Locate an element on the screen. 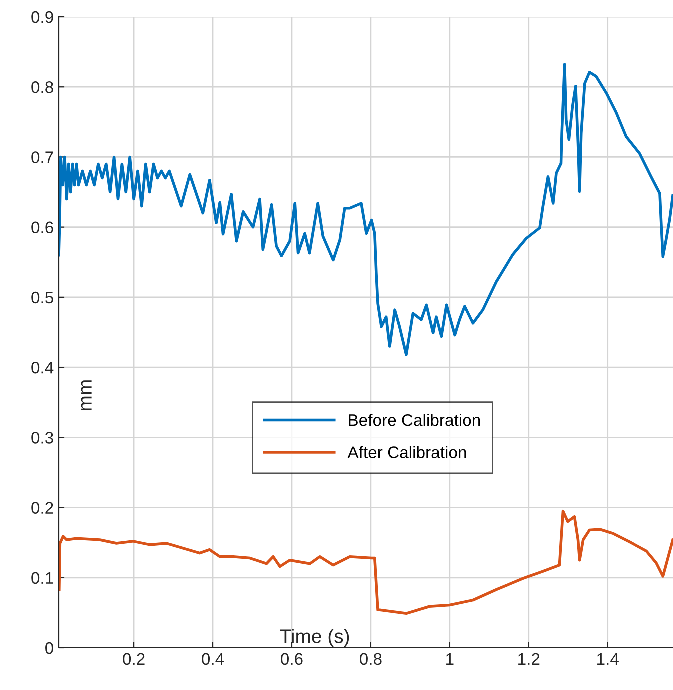 Image resolution: width=673 pixels, height=690 pixels. x-tick-label: 0.8 is located at coordinates (371, 659).